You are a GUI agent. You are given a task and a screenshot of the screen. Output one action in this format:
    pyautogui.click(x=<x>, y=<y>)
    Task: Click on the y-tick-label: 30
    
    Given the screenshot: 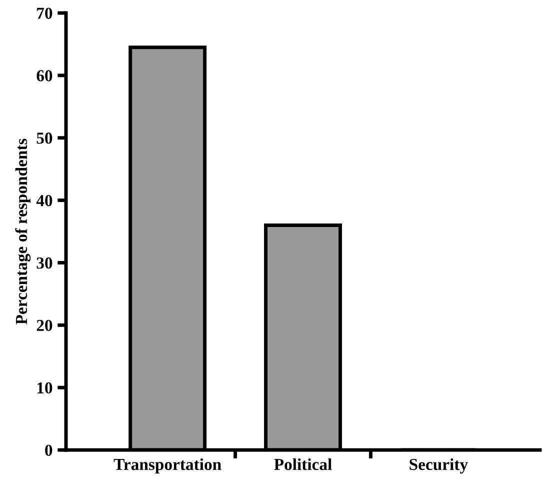 What is the action you would take?
    pyautogui.click(x=44, y=263)
    